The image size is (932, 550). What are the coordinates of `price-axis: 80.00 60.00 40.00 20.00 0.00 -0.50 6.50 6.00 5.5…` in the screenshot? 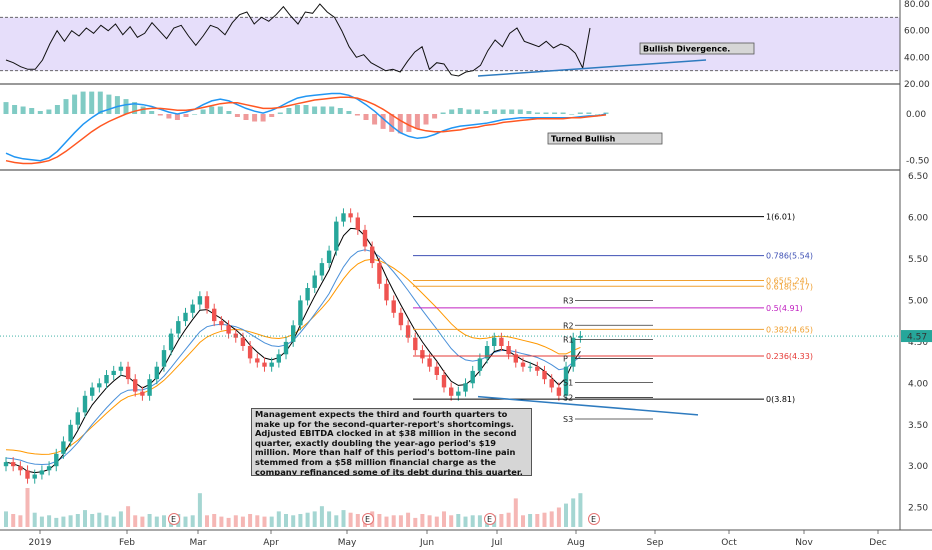 It's located at (915, 275).